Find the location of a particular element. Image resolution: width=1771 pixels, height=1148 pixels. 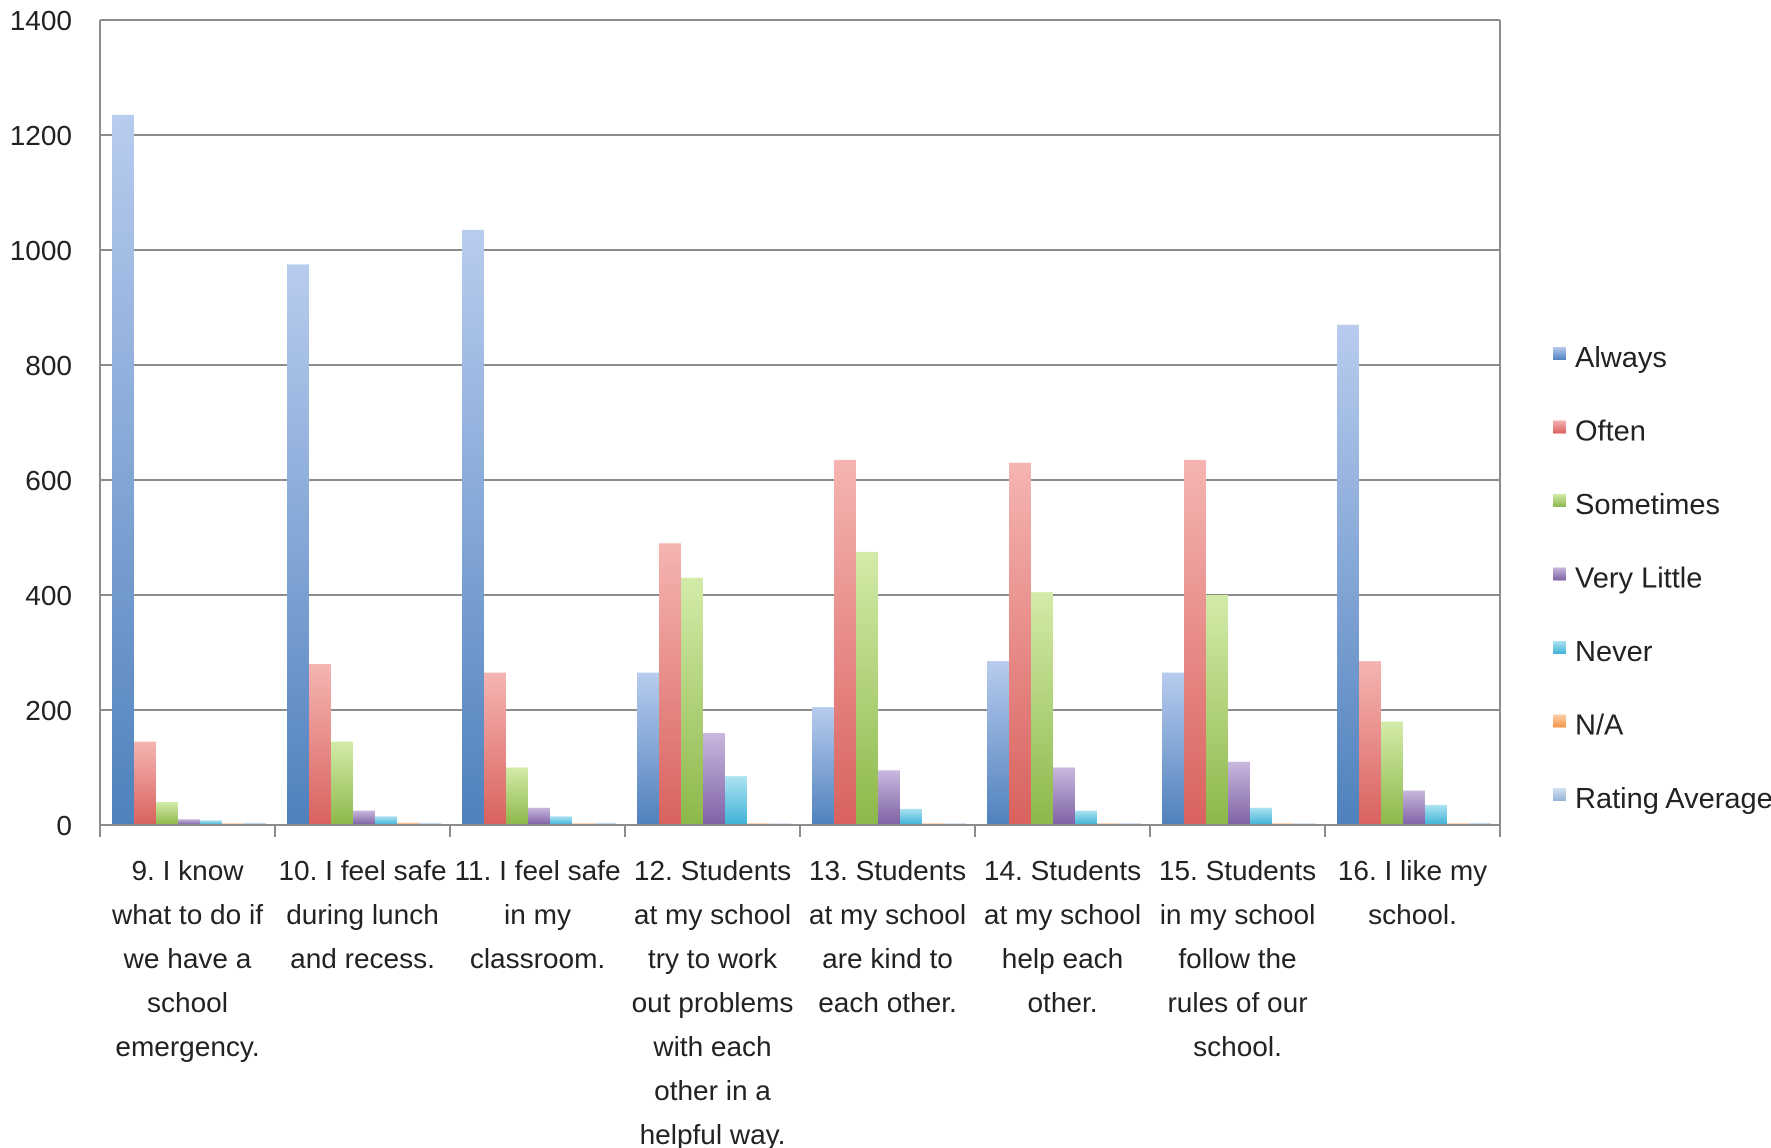

y-tick-label: 0 is located at coordinates (64, 825).